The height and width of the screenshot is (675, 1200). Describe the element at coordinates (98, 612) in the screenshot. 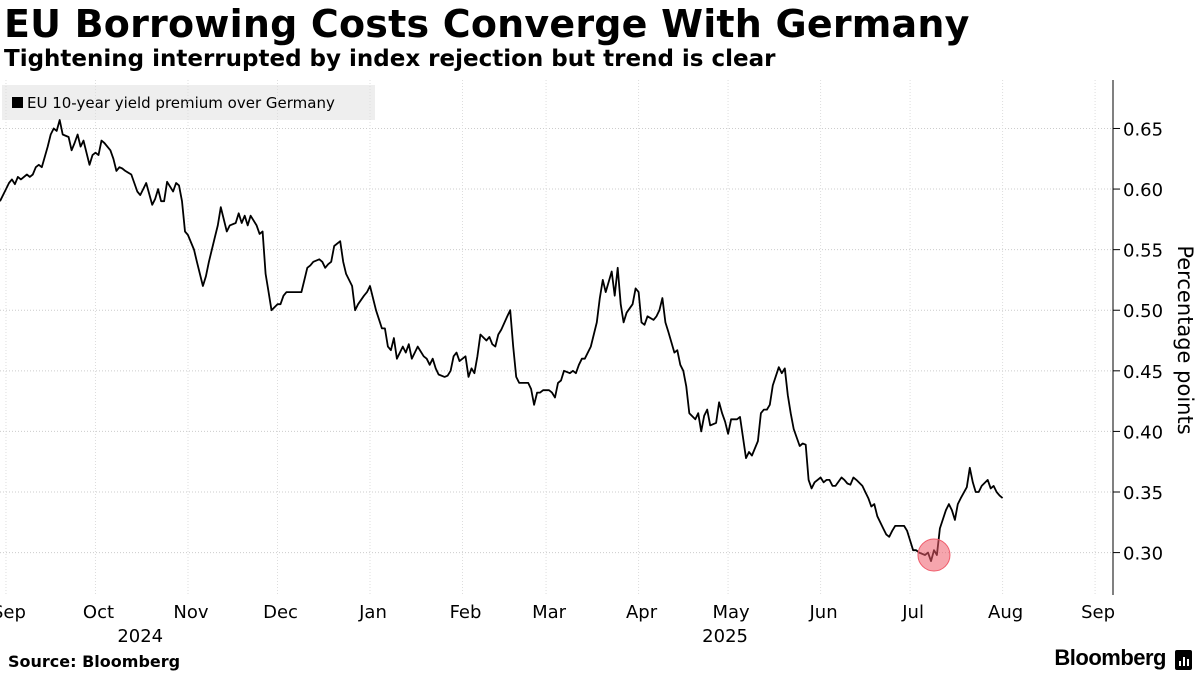

I see `x-tick-label: Oct` at that location.